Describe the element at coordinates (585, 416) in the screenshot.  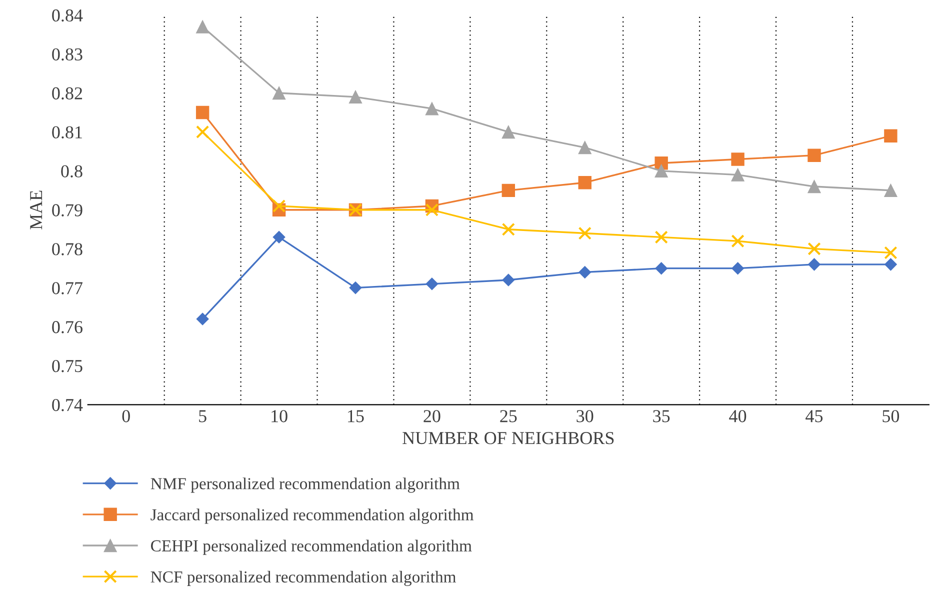
I see `x-tick-label: 30` at that location.